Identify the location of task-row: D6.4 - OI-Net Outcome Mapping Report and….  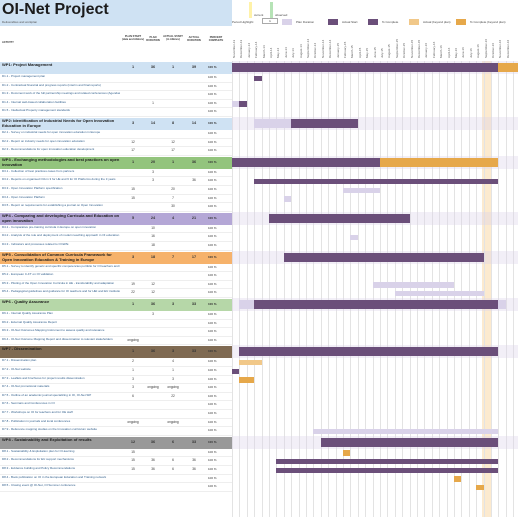
(116, 341).